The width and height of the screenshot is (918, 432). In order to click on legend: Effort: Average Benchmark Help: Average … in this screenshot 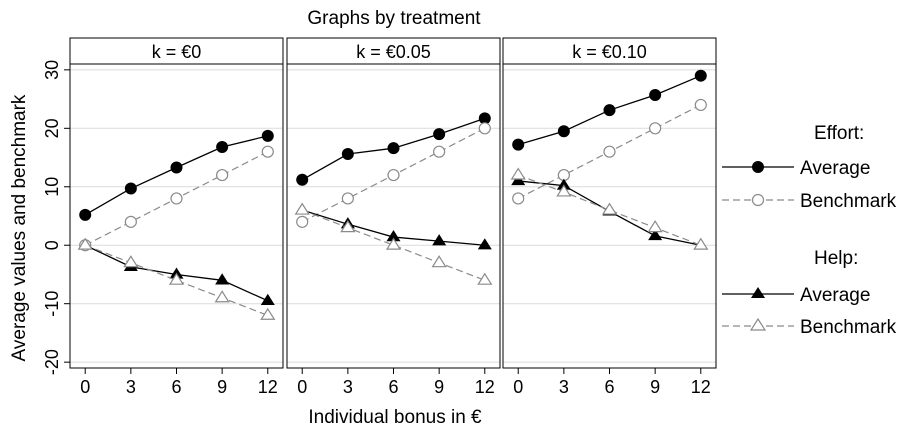, I will do `click(809, 230)`.